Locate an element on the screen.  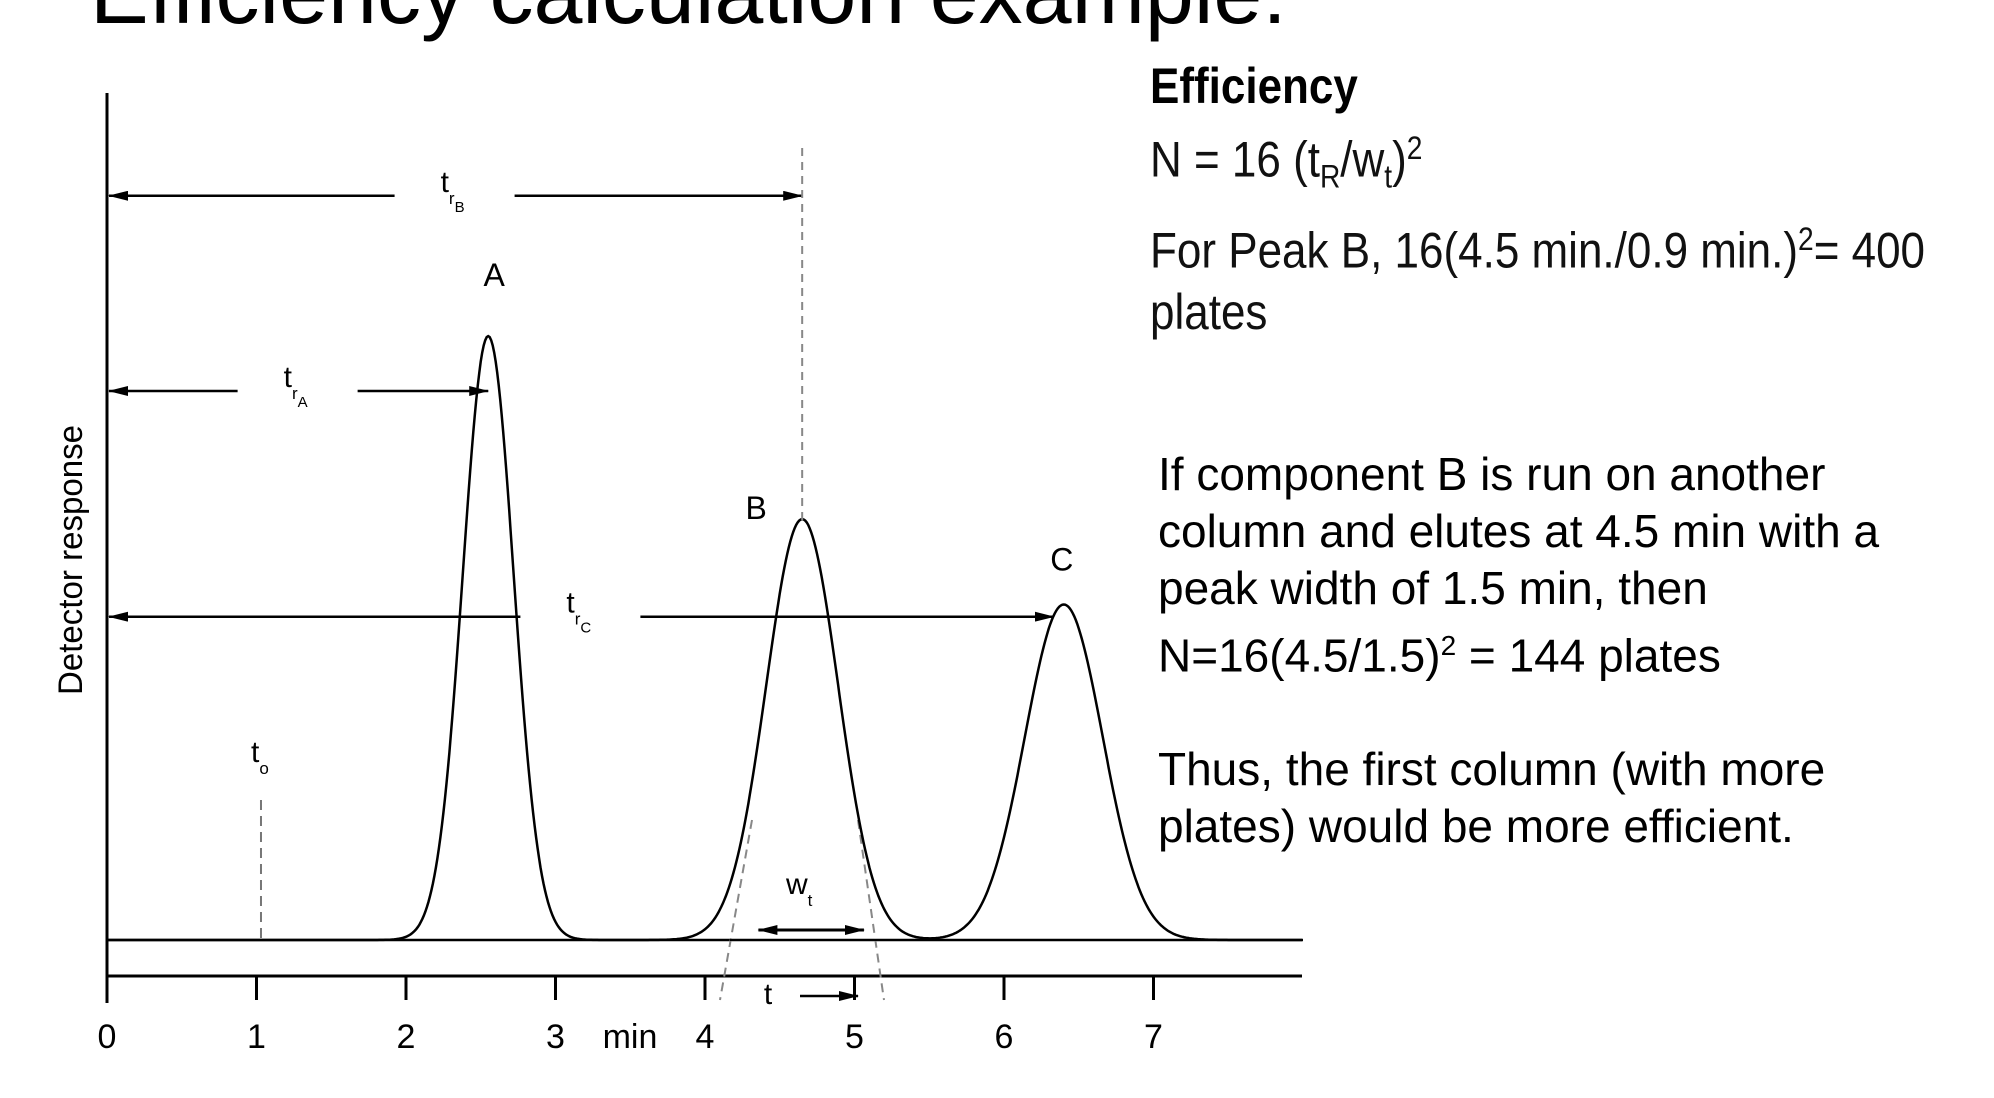
dead-time-label: to is located at coordinates (260, 757).